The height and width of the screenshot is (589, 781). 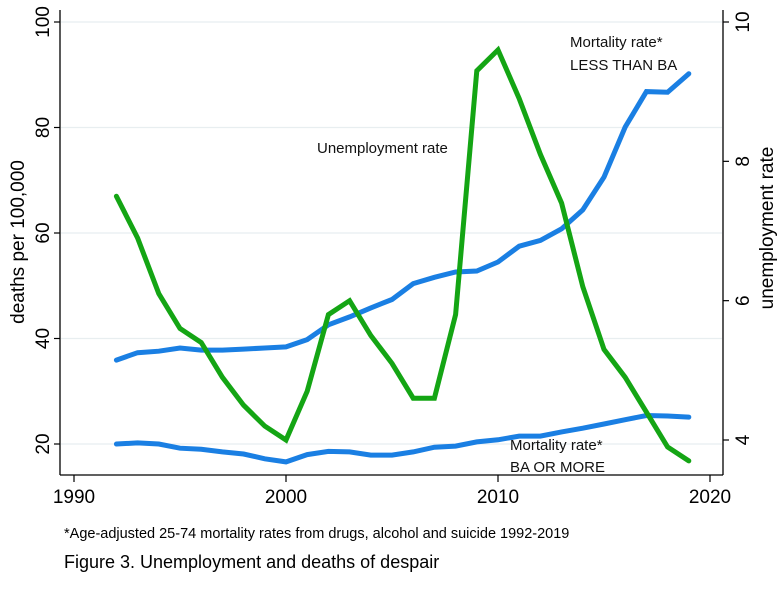 I want to click on annotation-ba-or-more-line2: BA OR MORE, so click(x=557, y=467).